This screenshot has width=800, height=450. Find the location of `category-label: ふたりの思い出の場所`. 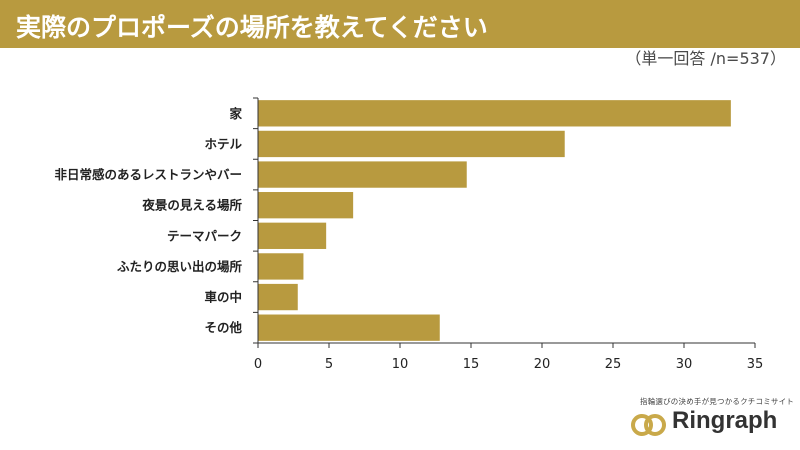

category-label: ふたりの思い出の場所 is located at coordinates (180, 266).